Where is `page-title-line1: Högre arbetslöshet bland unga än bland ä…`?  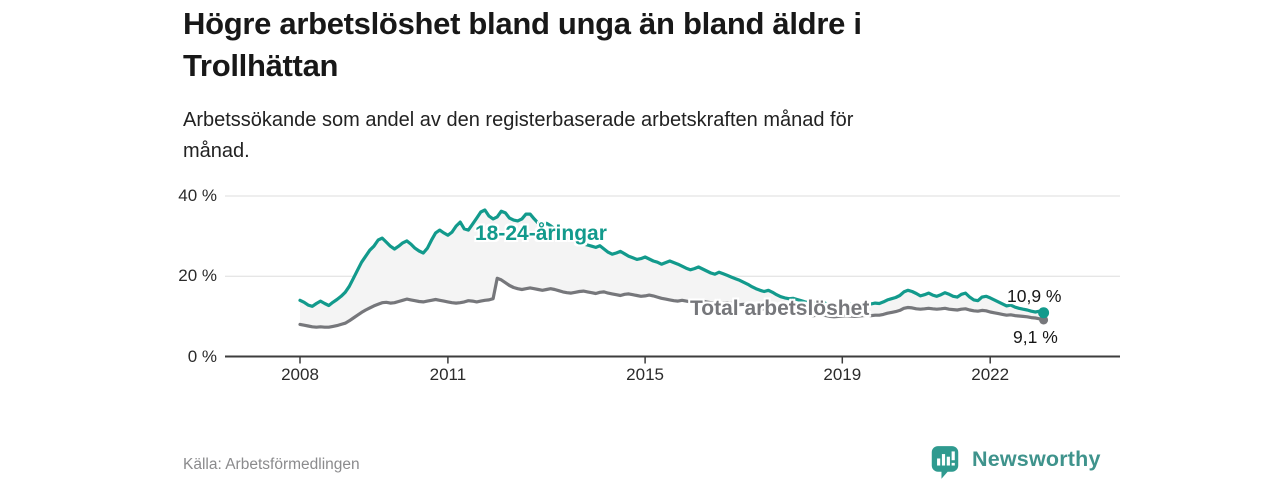
page-title-line1: Högre arbetslöshet bland unga än bland ä… is located at coordinates (522, 23).